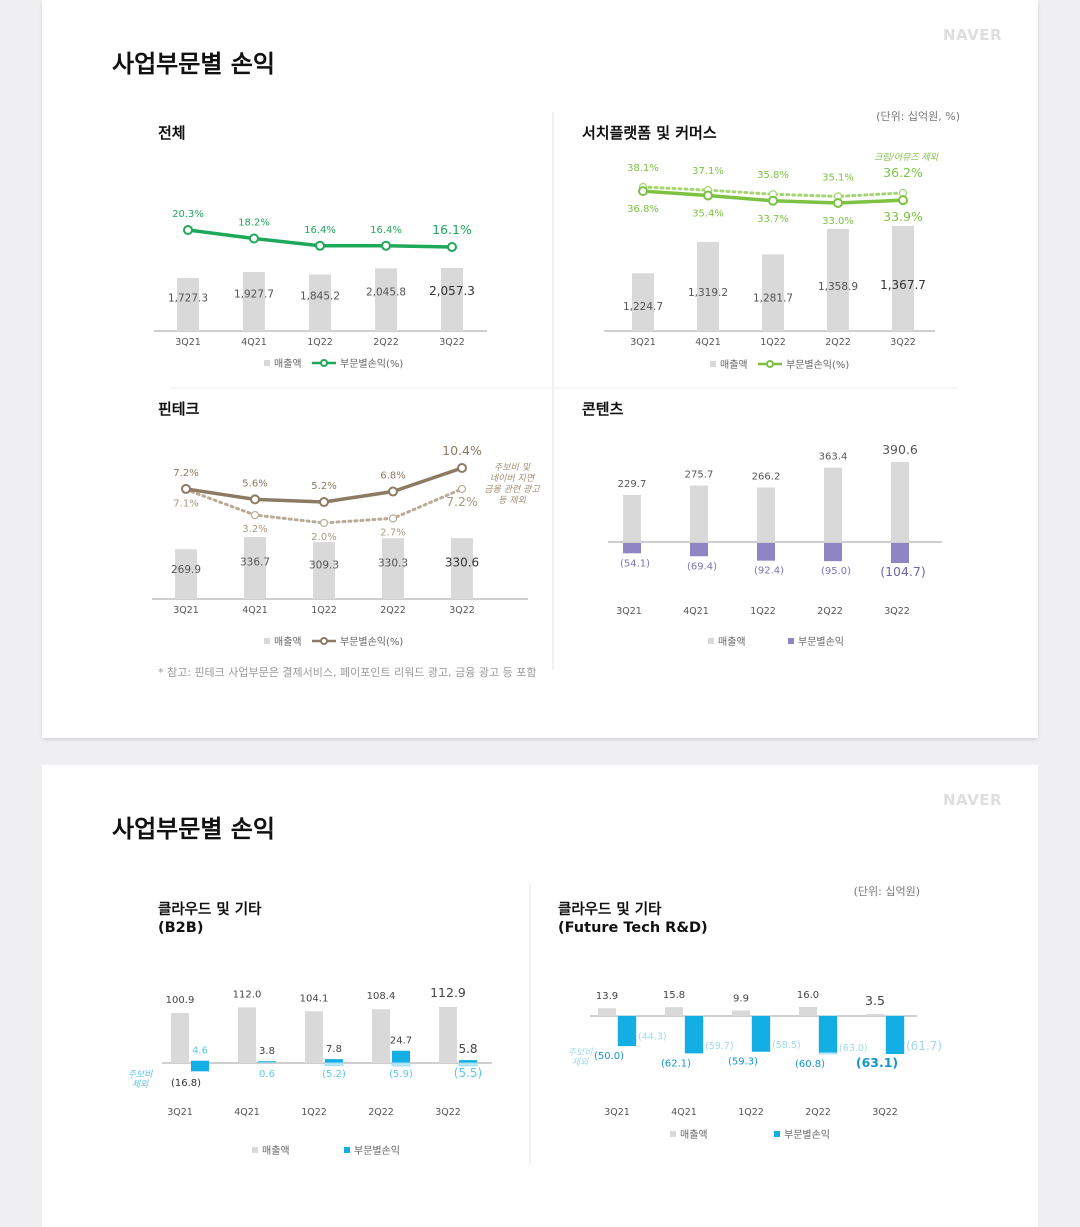  I want to click on dotted-value-label: 2.0%, so click(323, 537).